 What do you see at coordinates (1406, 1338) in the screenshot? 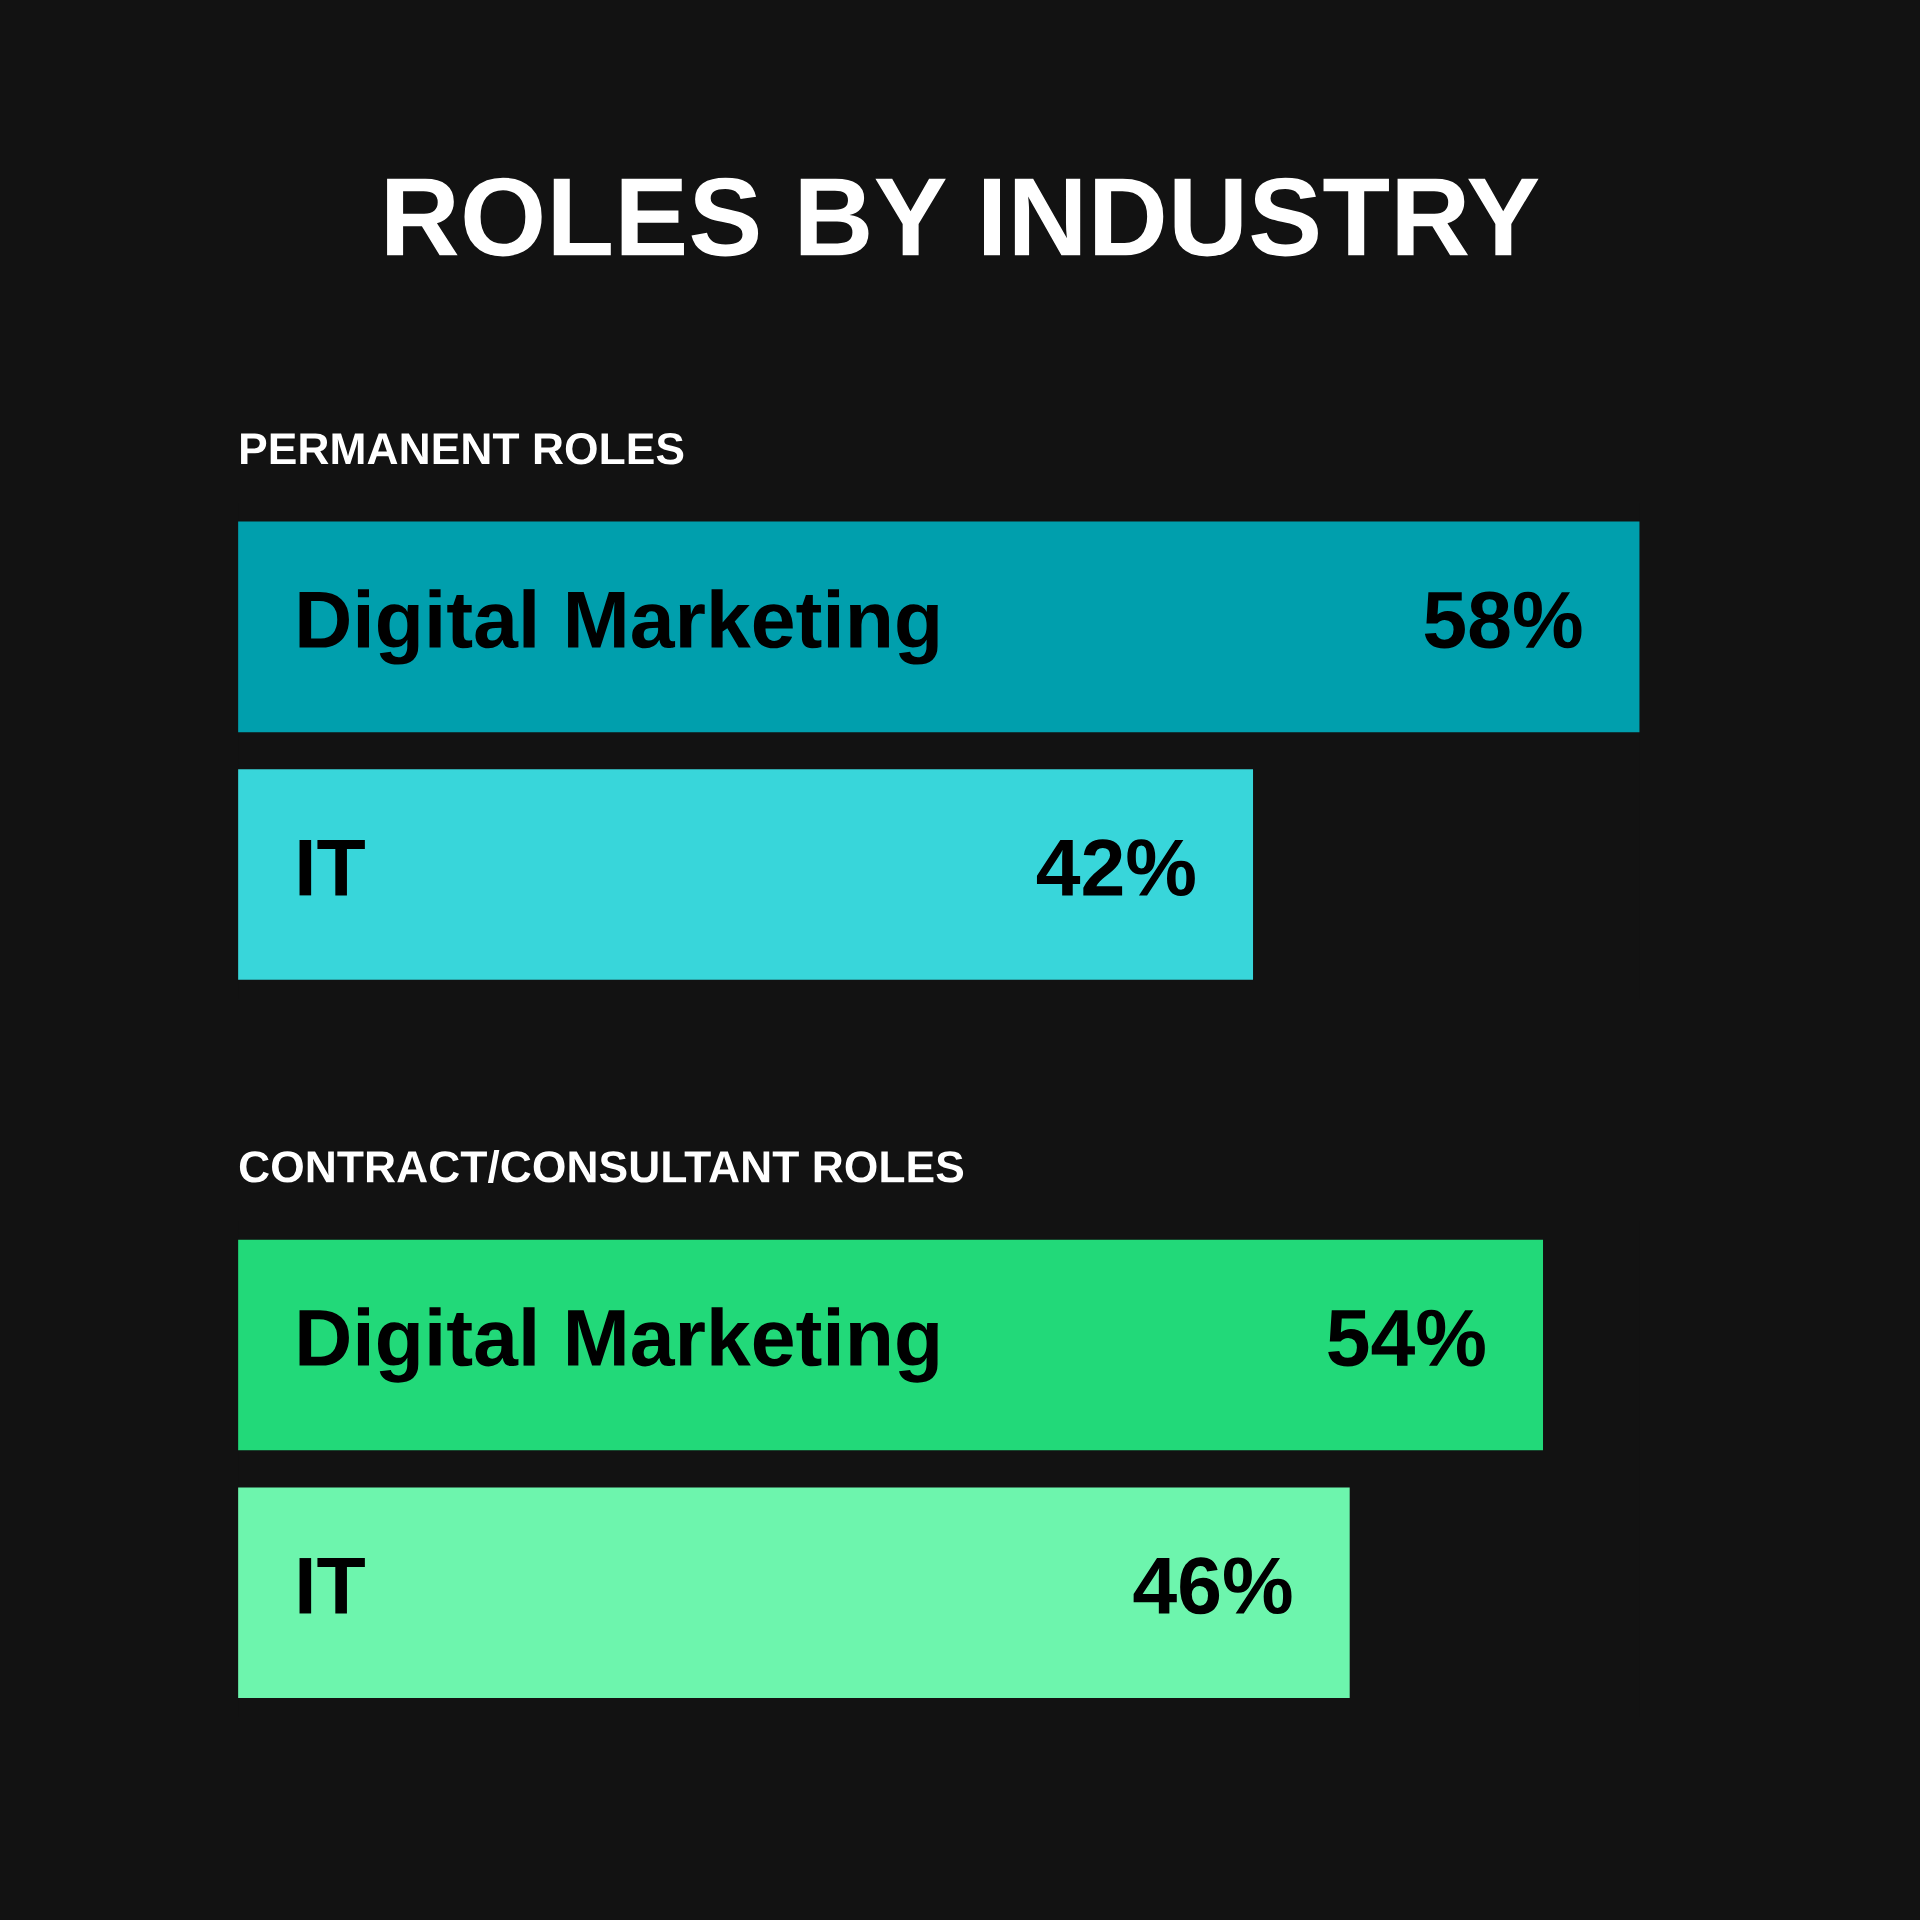
I see `data-label: 54%` at bounding box center [1406, 1338].